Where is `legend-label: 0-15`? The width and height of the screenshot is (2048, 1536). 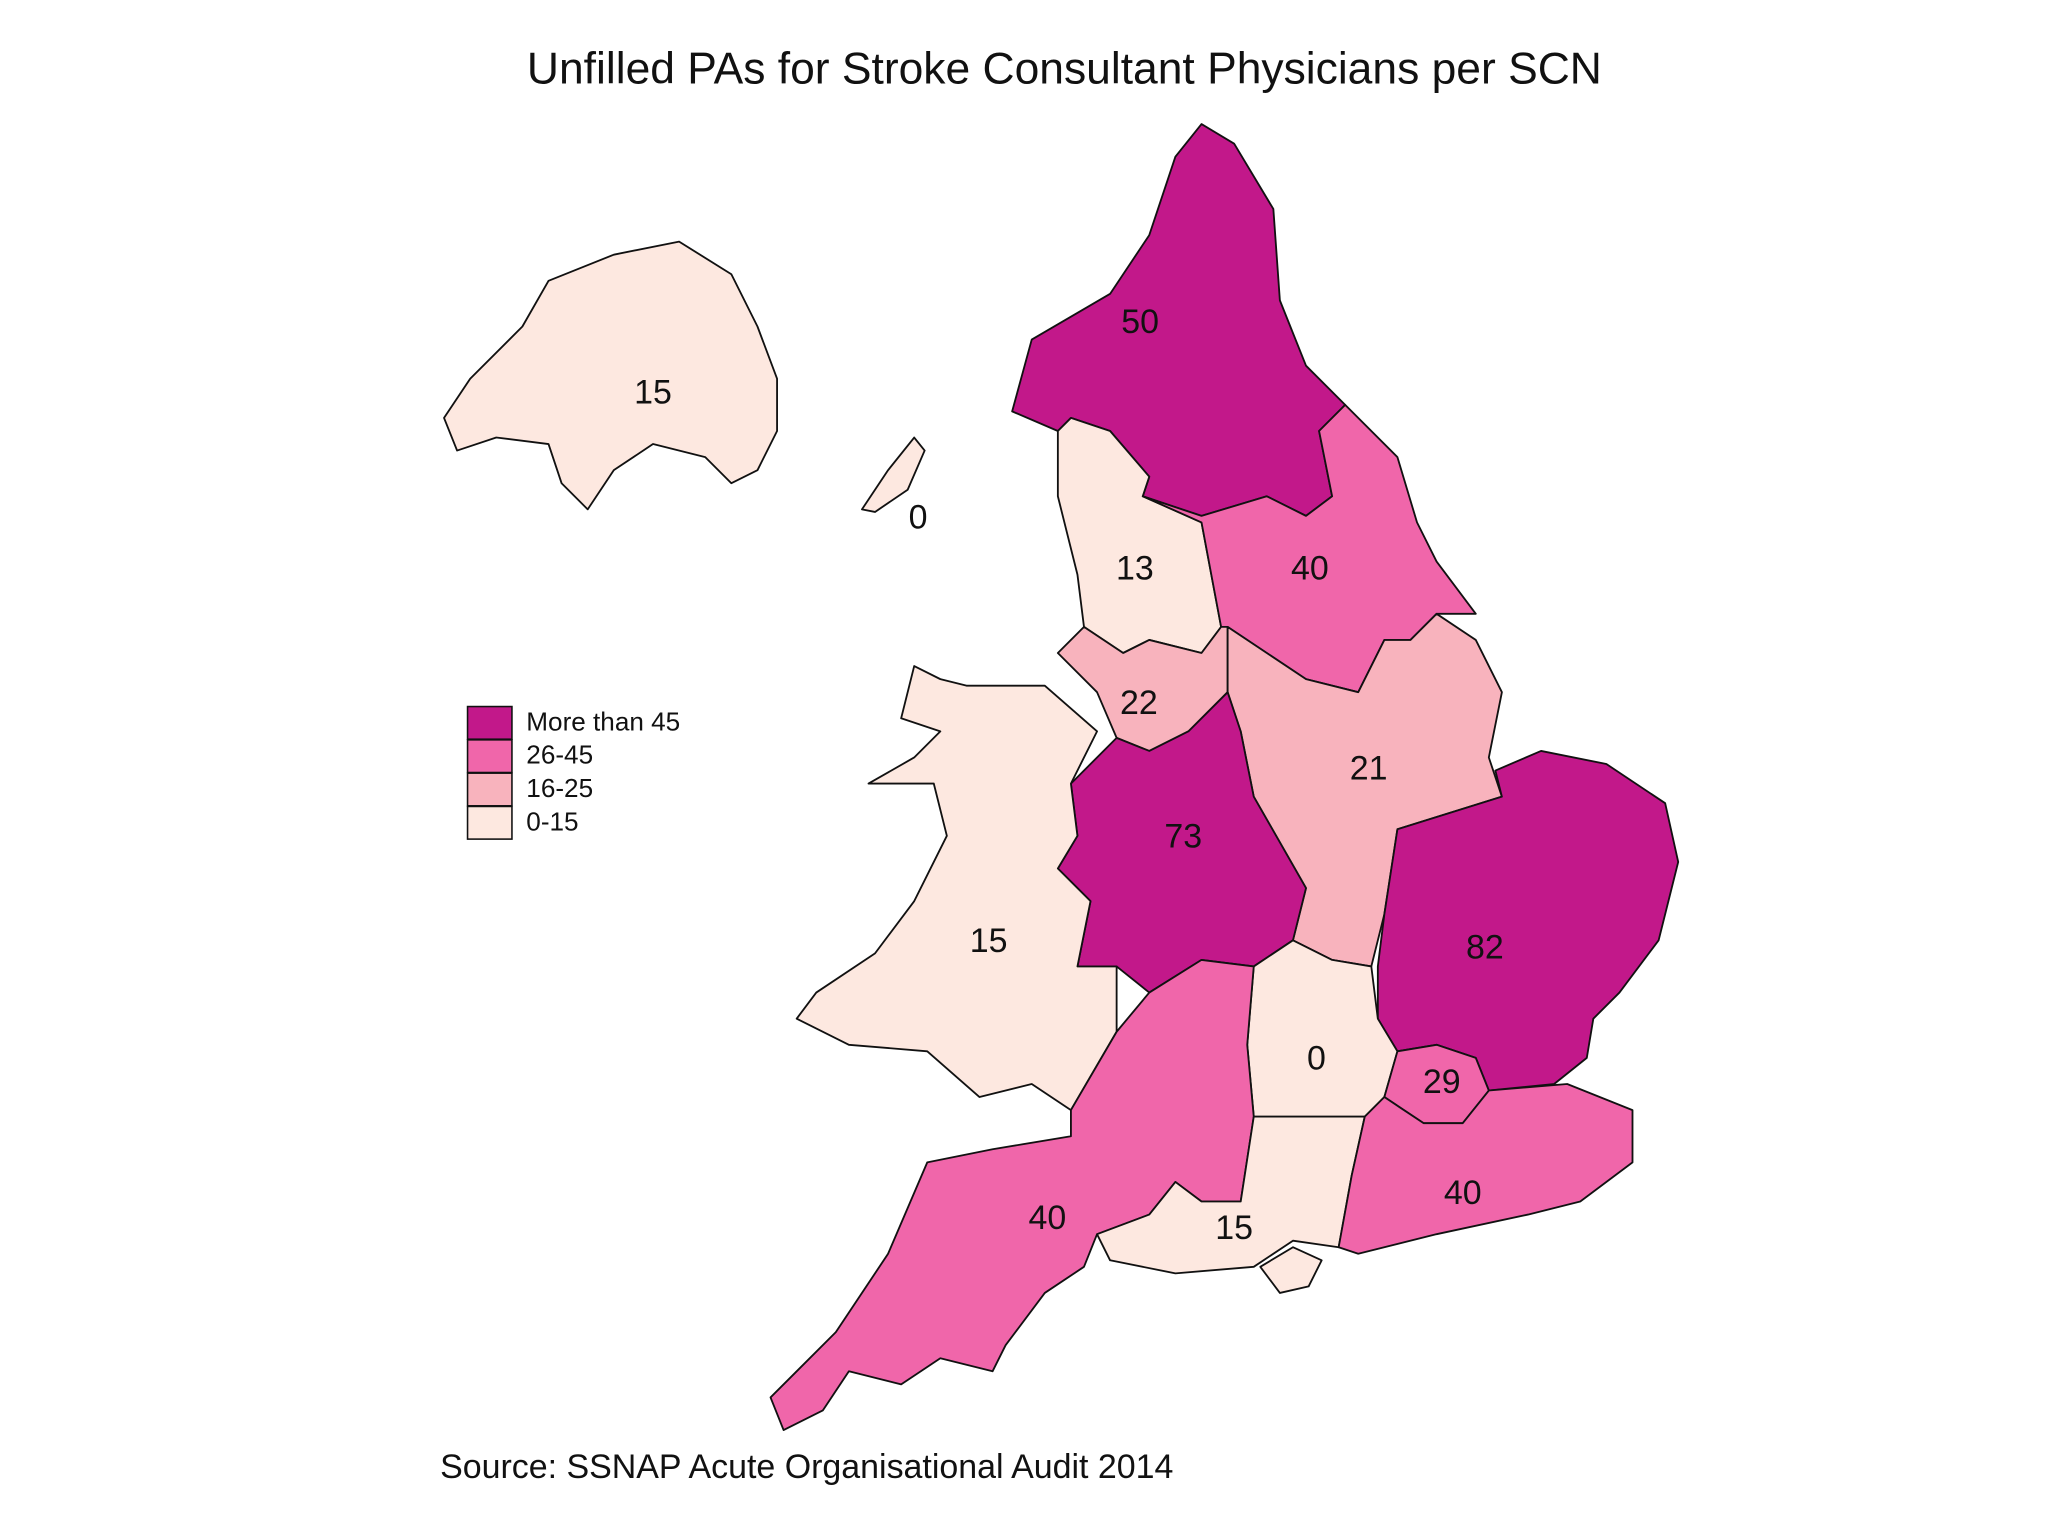 legend-label: 0-15 is located at coordinates (552, 821).